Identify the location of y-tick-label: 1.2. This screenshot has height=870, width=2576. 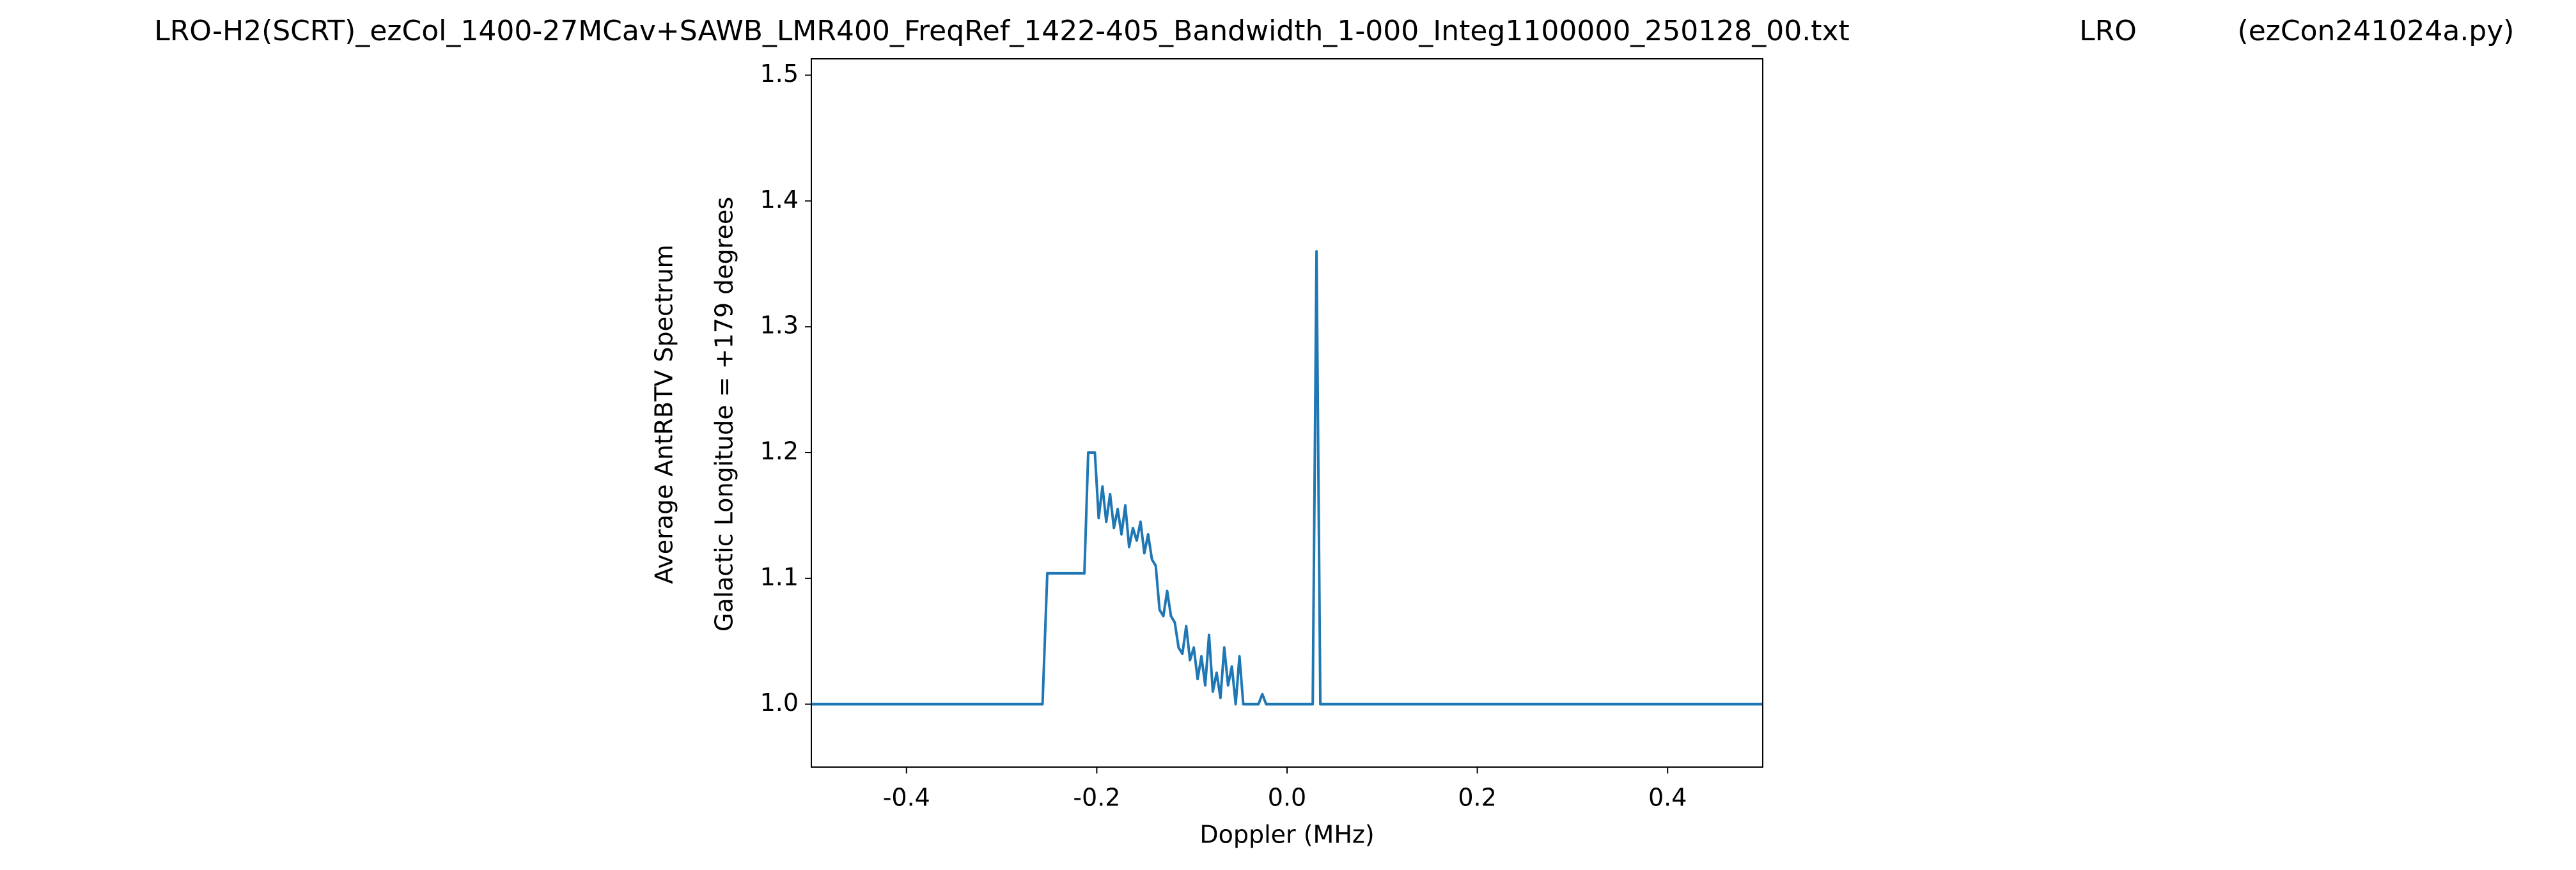
(780, 451).